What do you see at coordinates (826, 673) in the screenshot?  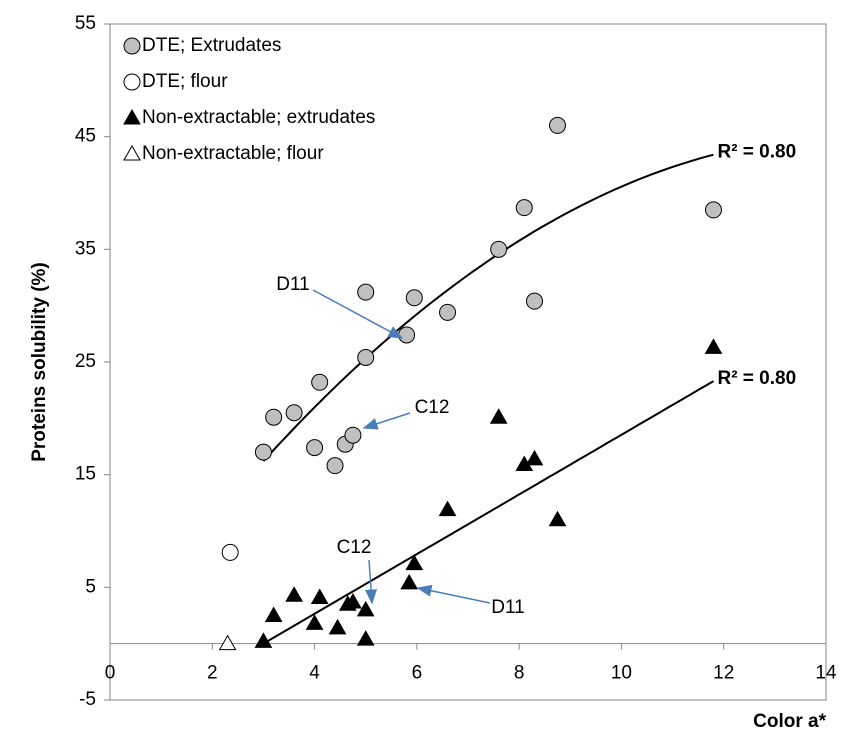 I see `x-tick-label: 14` at bounding box center [826, 673].